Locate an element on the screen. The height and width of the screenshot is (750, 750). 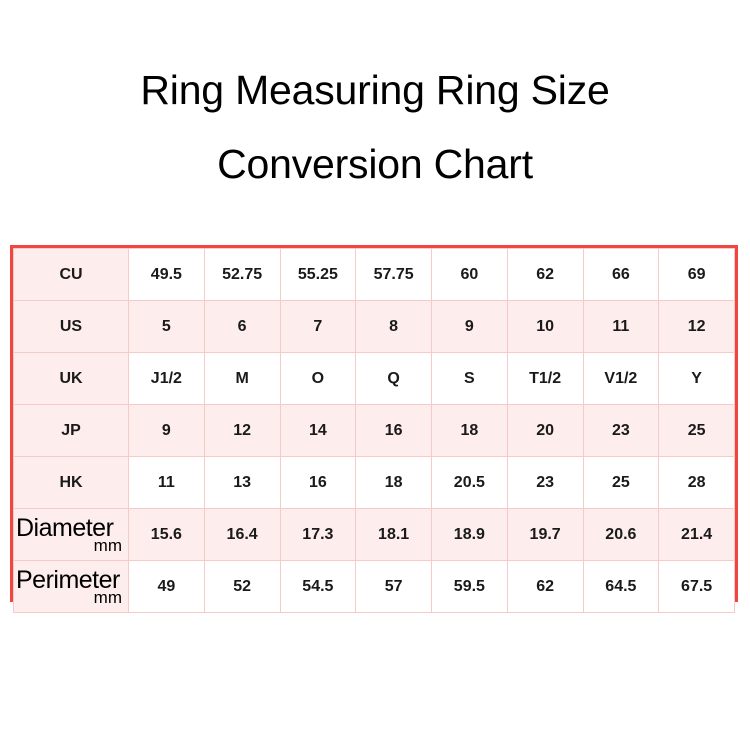
cell-diameter-5: 18.9 is located at coordinates (469, 534).